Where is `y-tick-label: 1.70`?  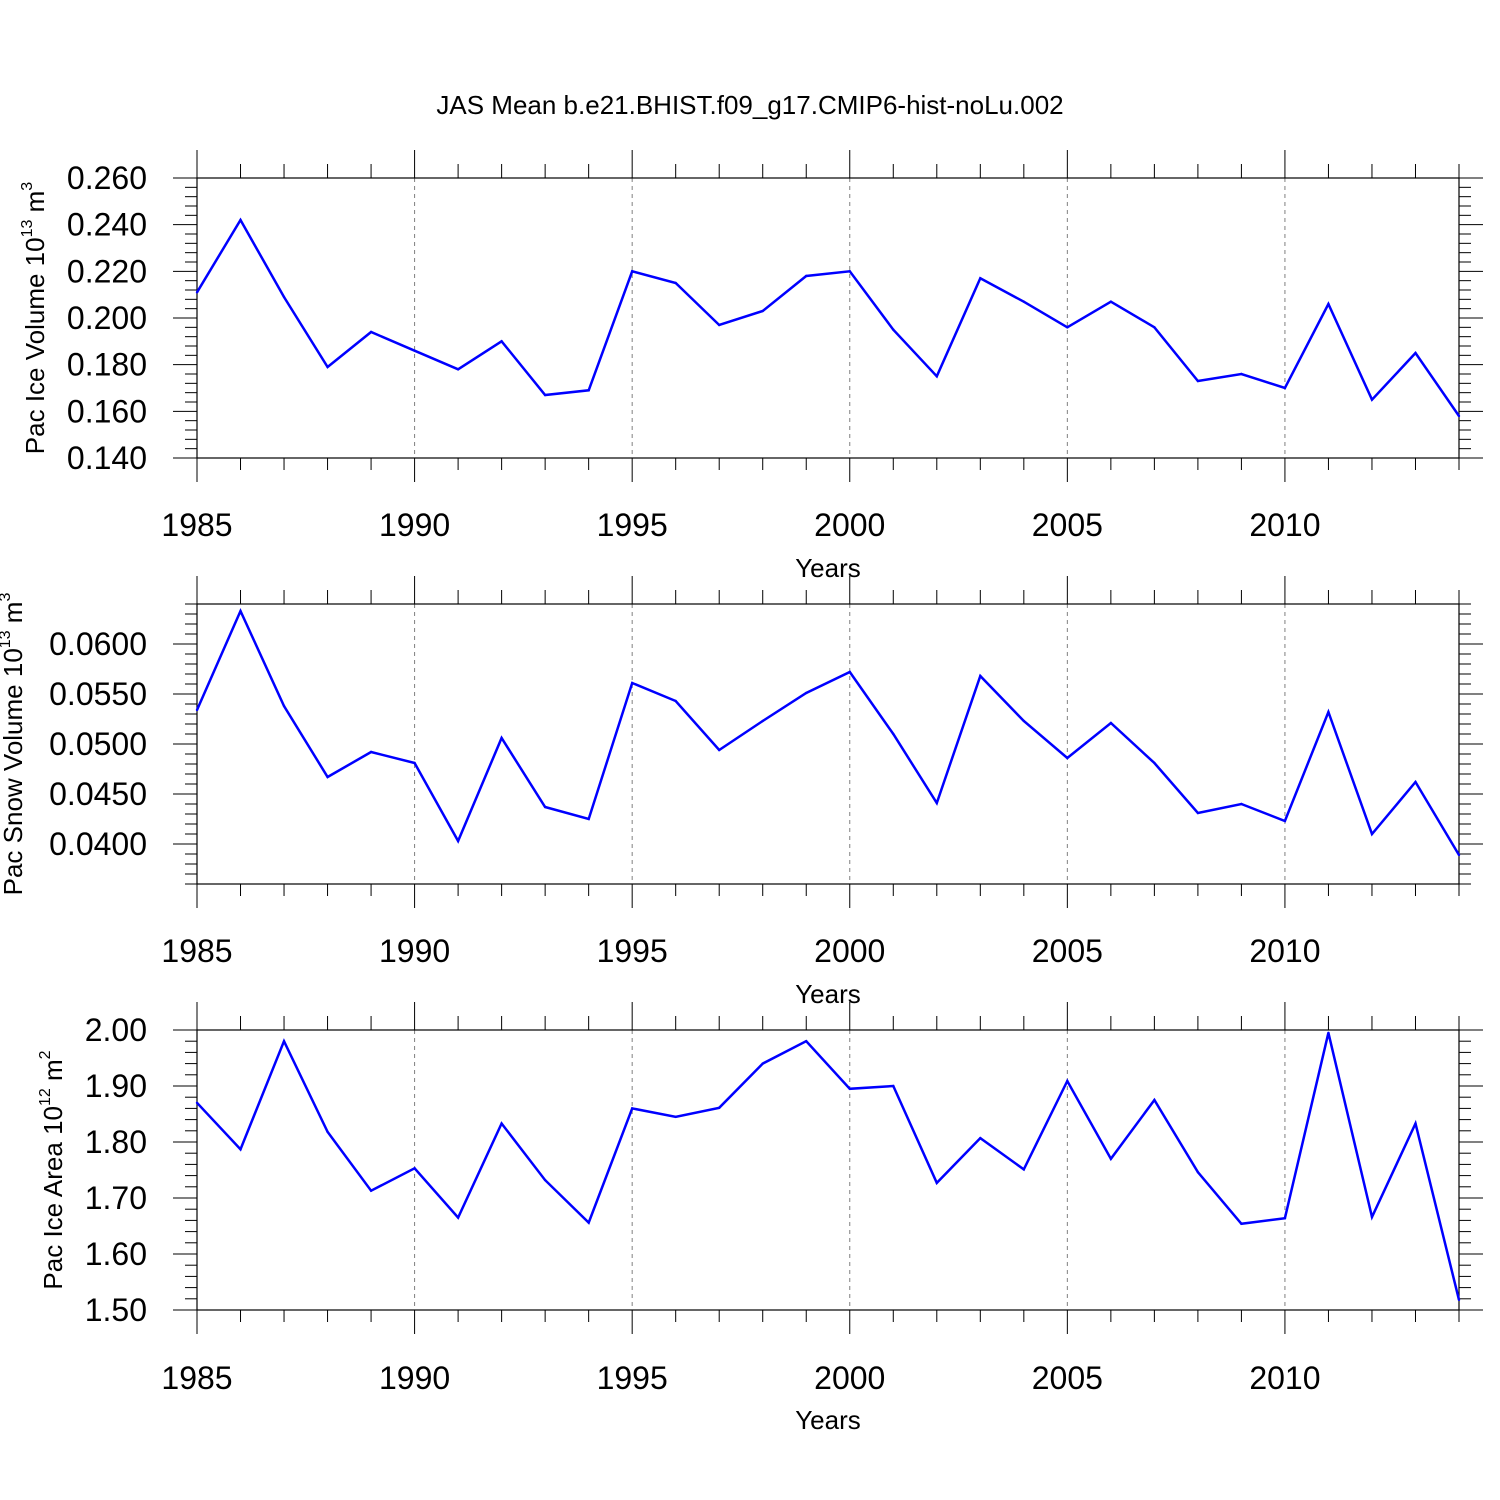
y-tick-label: 1.70 is located at coordinates (116, 1198).